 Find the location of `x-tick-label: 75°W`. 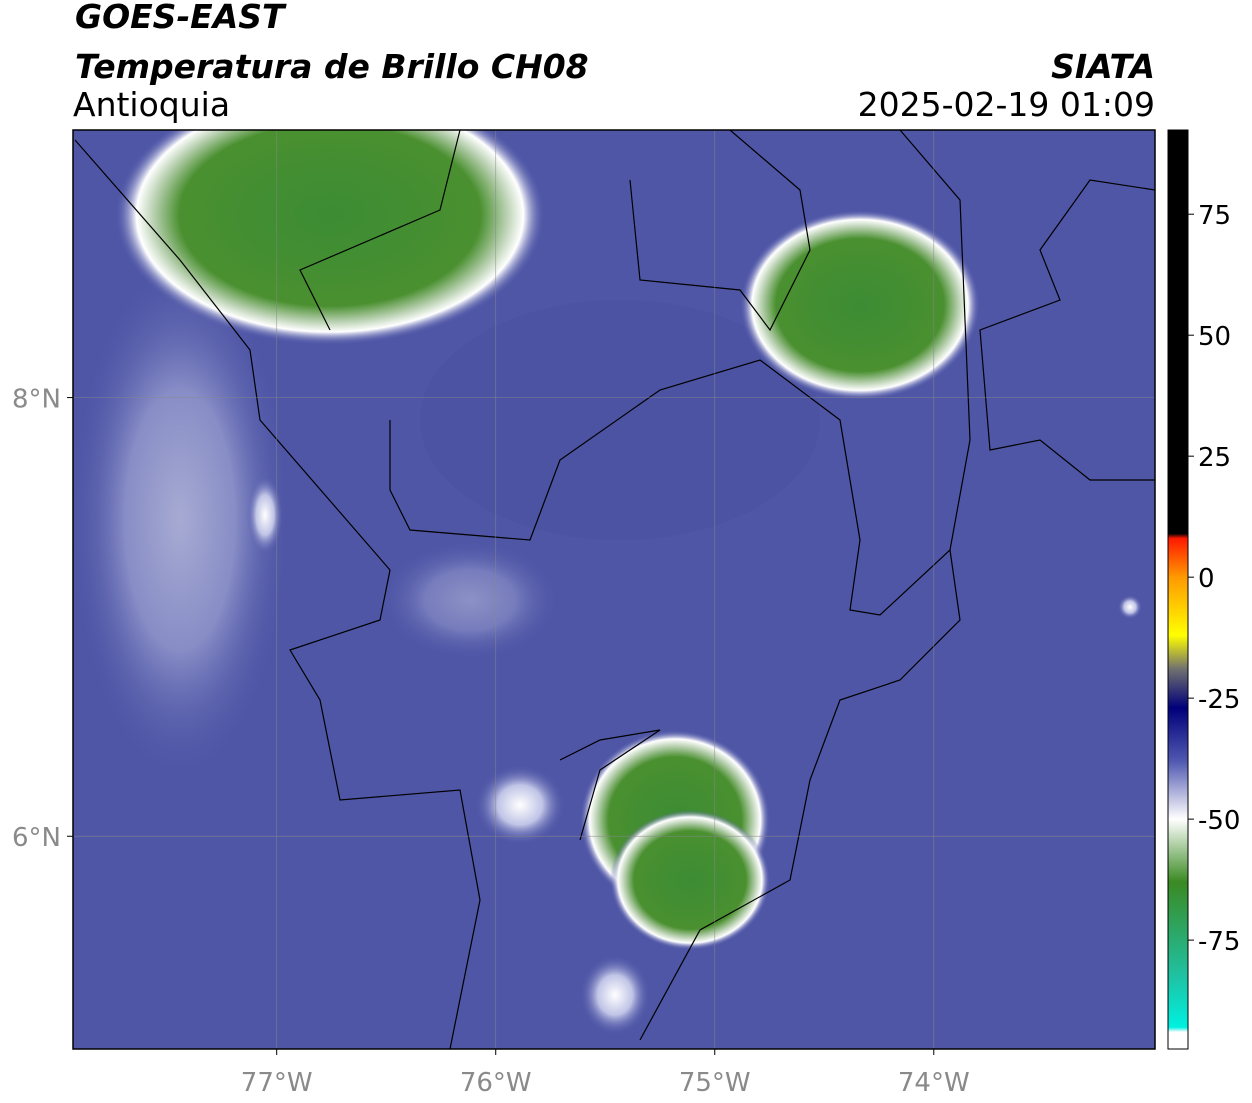

x-tick-label: 75°W is located at coordinates (715, 1083).